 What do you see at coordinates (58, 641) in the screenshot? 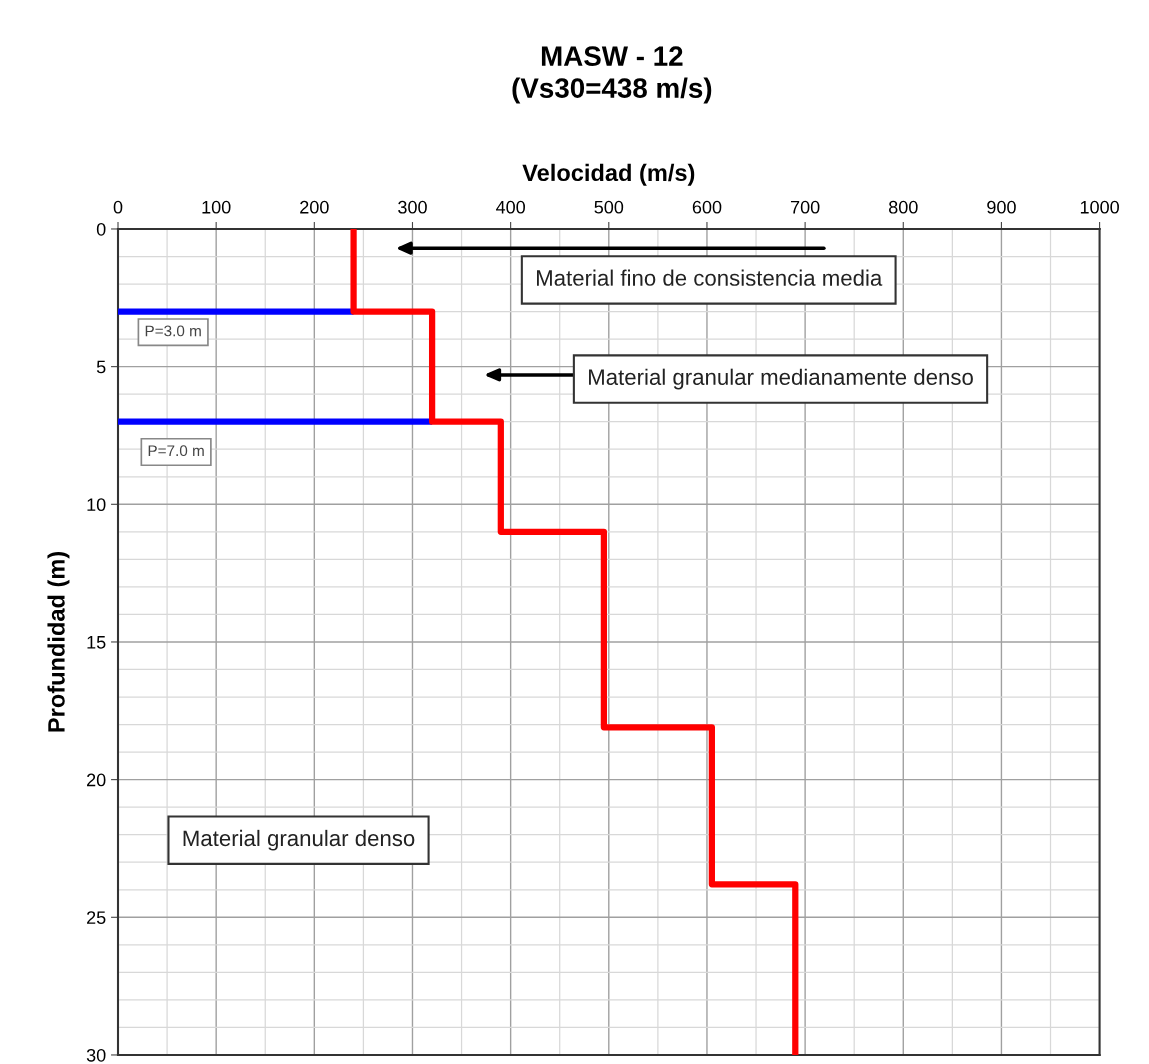
I see `y-axis-title: Profundidad (m)` at bounding box center [58, 641].